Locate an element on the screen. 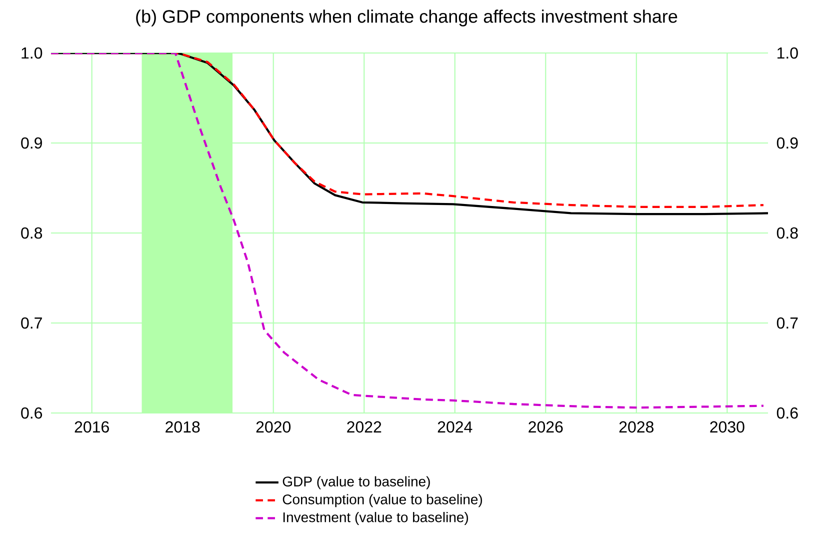 This screenshot has height=540, width=813. legend-label: GDP (value to baseline) is located at coordinates (356, 483).